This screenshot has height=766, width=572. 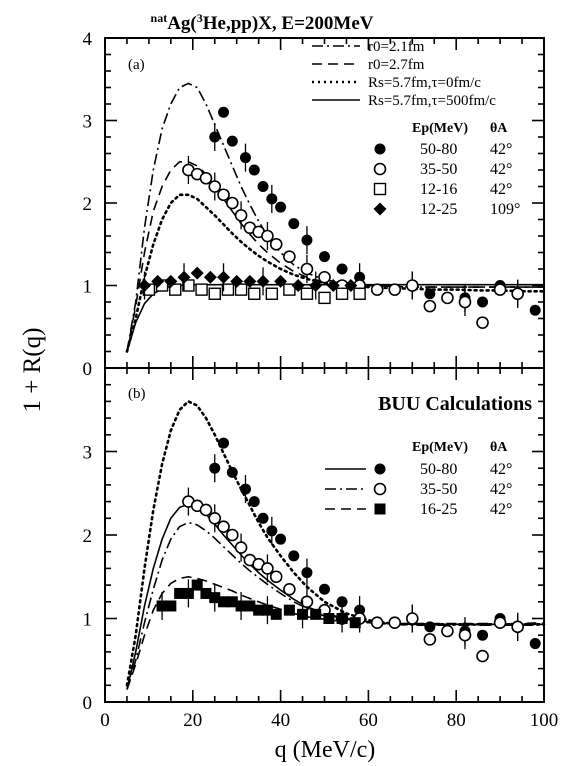 What do you see at coordinates (105, 720) in the screenshot?
I see `x-tick-label: 0` at bounding box center [105, 720].